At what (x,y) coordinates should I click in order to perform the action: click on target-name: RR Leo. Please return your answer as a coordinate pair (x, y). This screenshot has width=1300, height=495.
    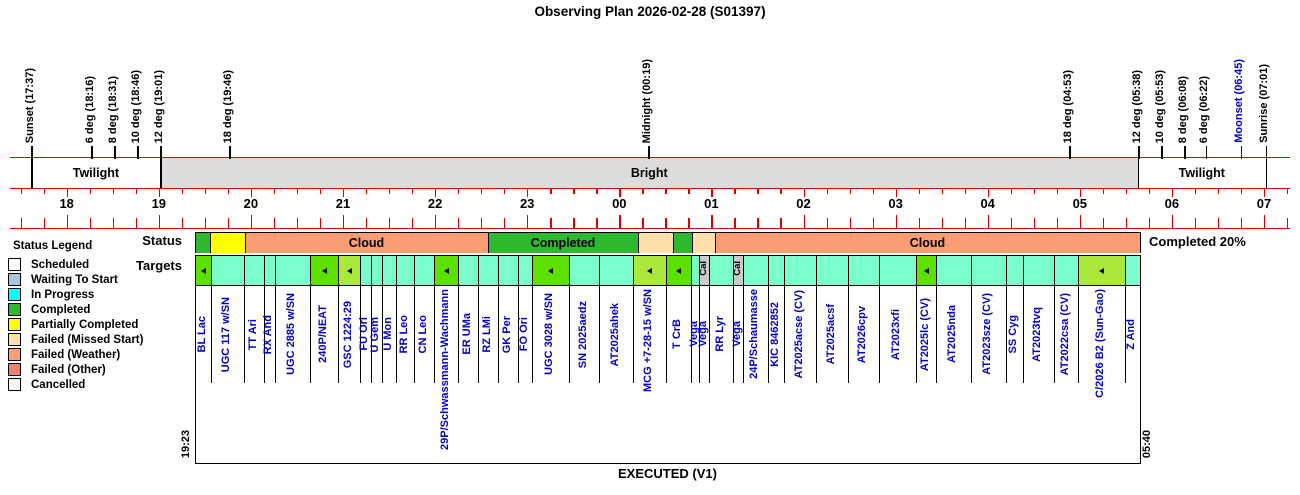
    Looking at the image, I should click on (403, 334).